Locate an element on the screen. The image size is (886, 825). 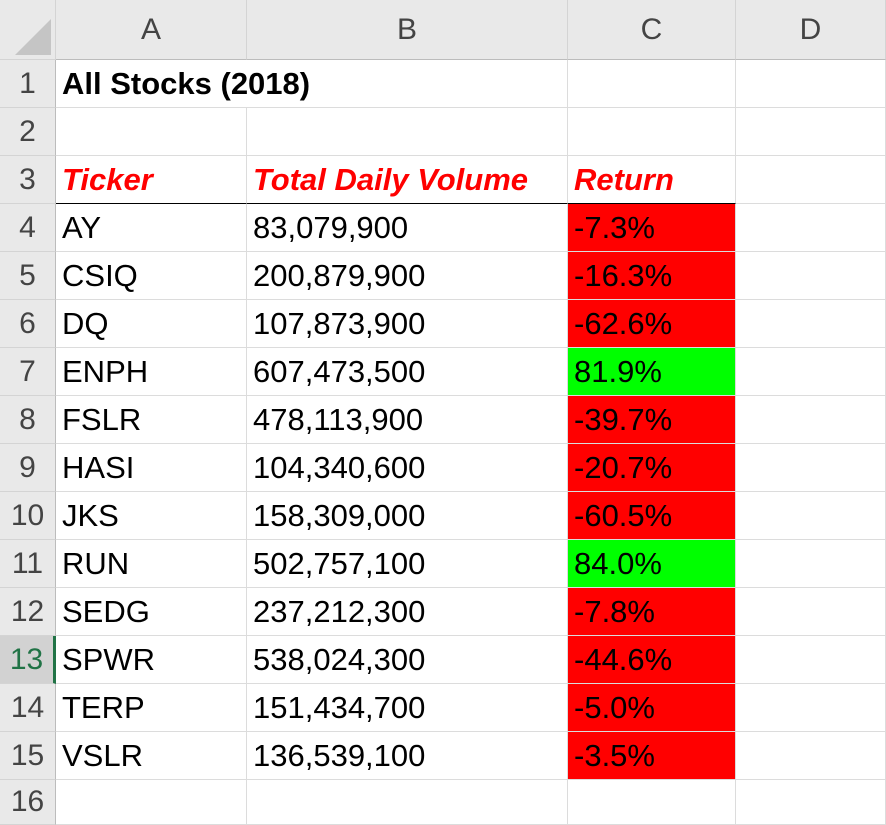
cell-a2 is located at coordinates (151, 132).